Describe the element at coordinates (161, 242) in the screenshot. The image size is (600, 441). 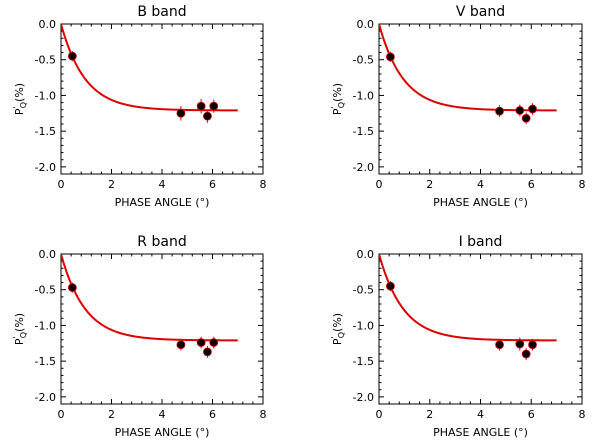
I see `panel-title: R band` at that location.